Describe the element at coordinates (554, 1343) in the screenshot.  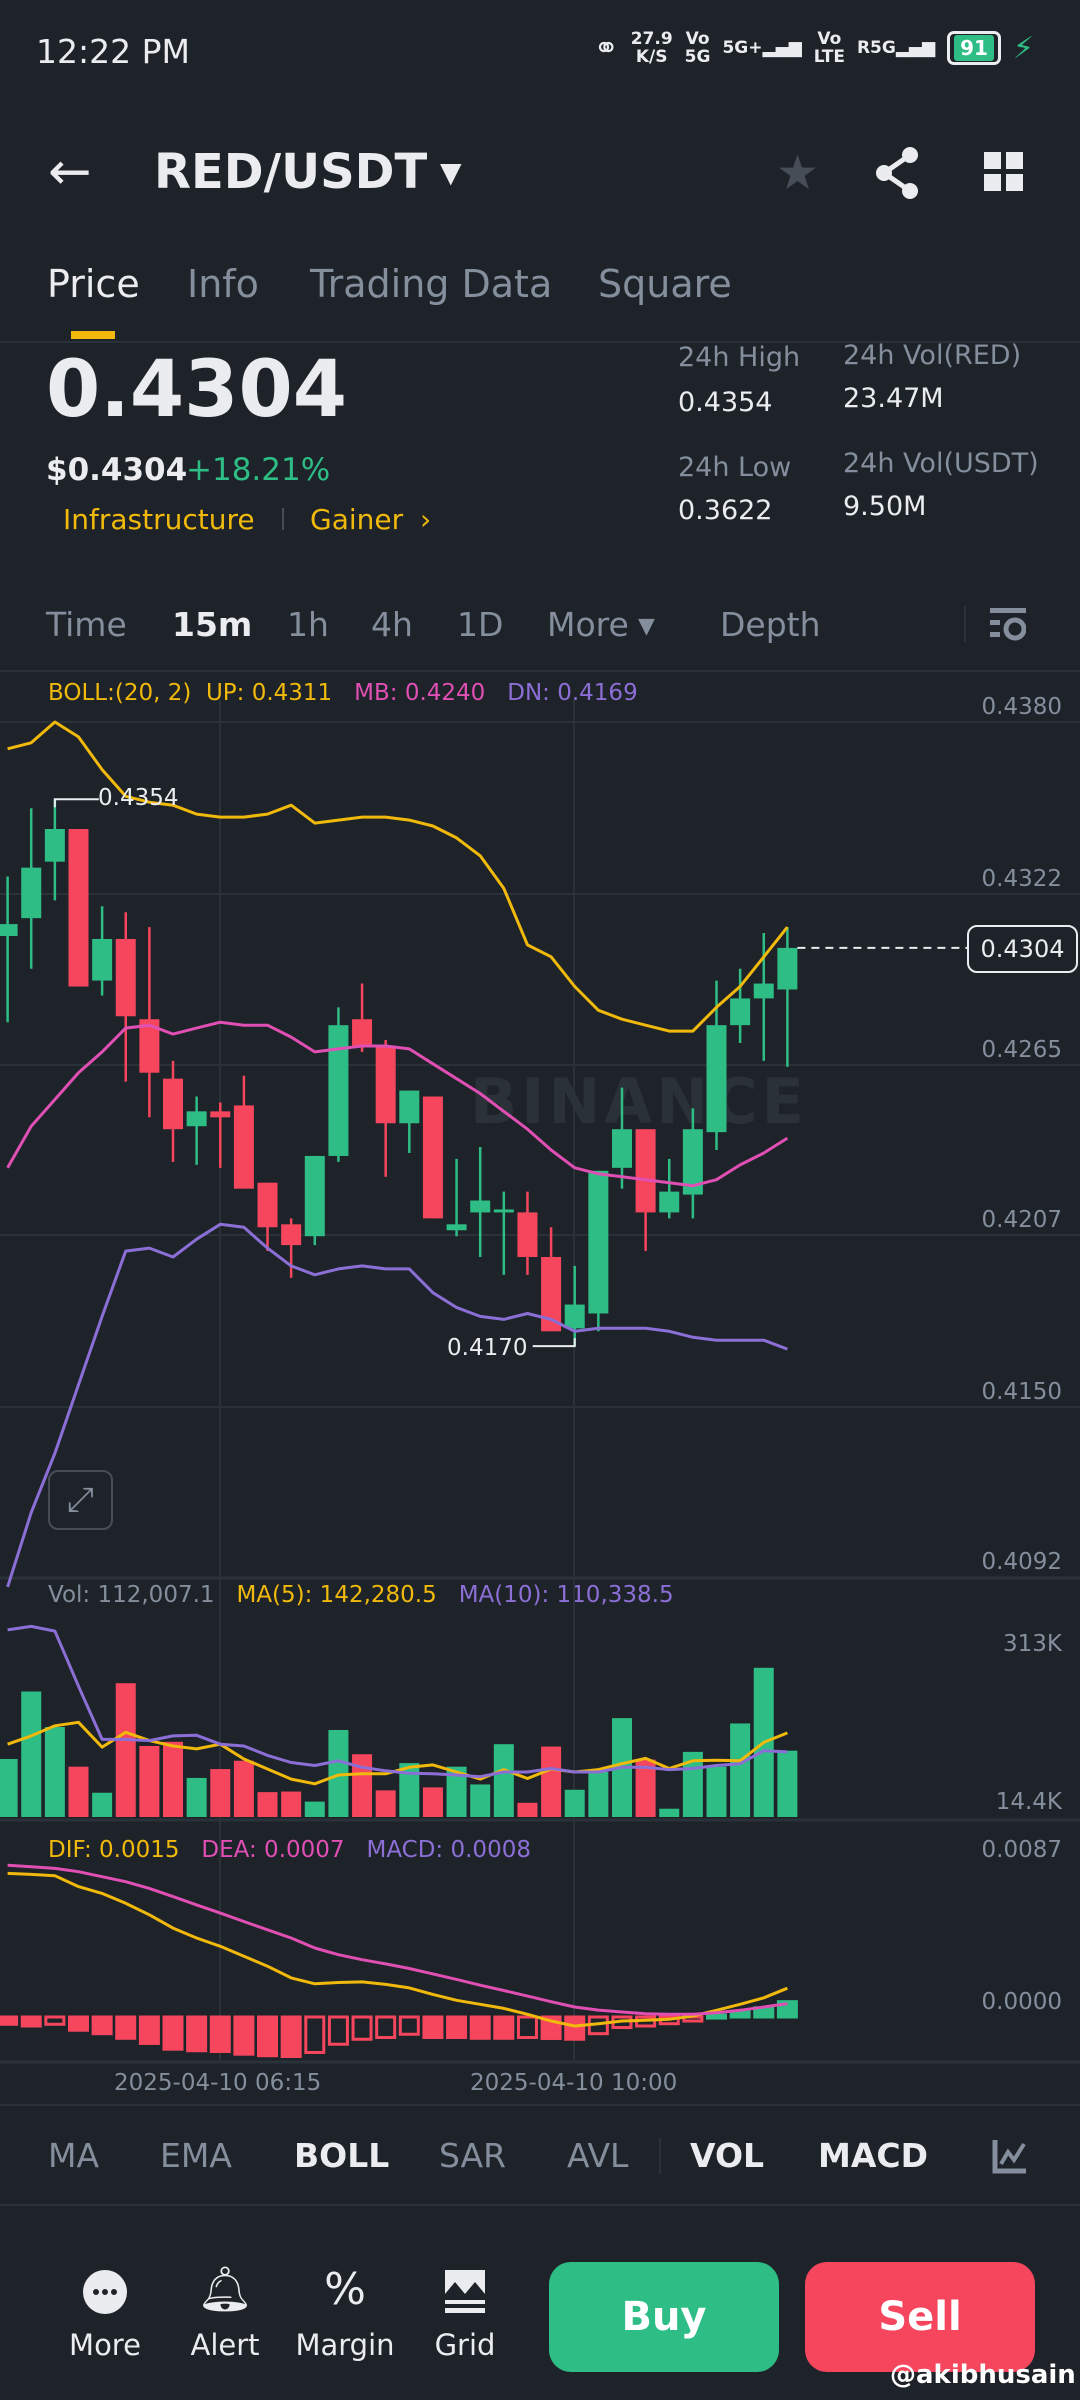
I see `low-marker-line` at that location.